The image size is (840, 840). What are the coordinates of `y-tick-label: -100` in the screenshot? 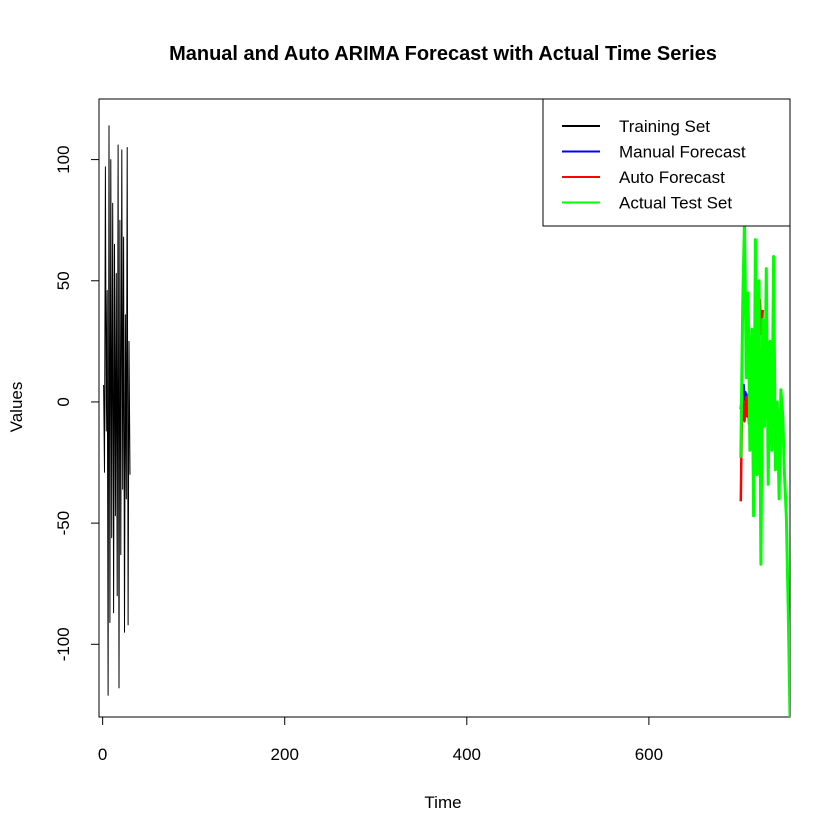 It's located at (63, 644).